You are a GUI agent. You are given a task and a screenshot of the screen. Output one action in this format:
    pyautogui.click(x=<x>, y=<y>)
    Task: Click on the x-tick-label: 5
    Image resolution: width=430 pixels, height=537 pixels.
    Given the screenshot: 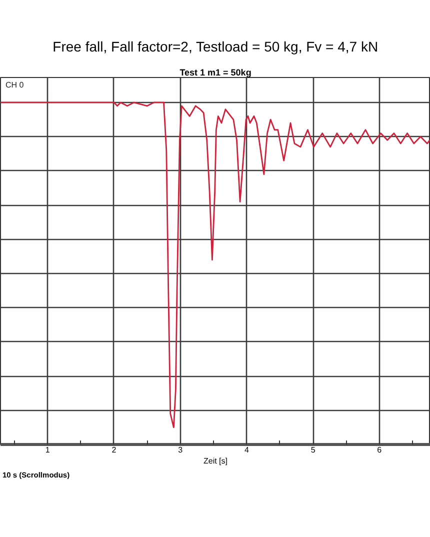 What is the action you would take?
    pyautogui.click(x=313, y=450)
    